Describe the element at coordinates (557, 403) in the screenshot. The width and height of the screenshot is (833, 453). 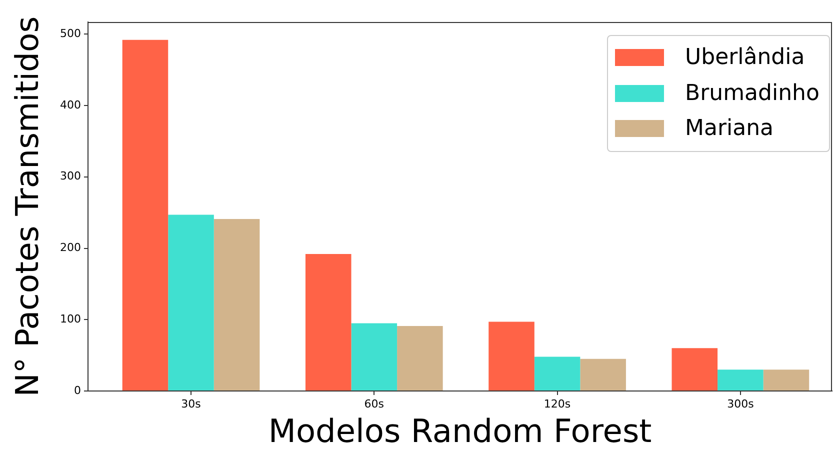
I see `x-tick-label: 120s` at that location.